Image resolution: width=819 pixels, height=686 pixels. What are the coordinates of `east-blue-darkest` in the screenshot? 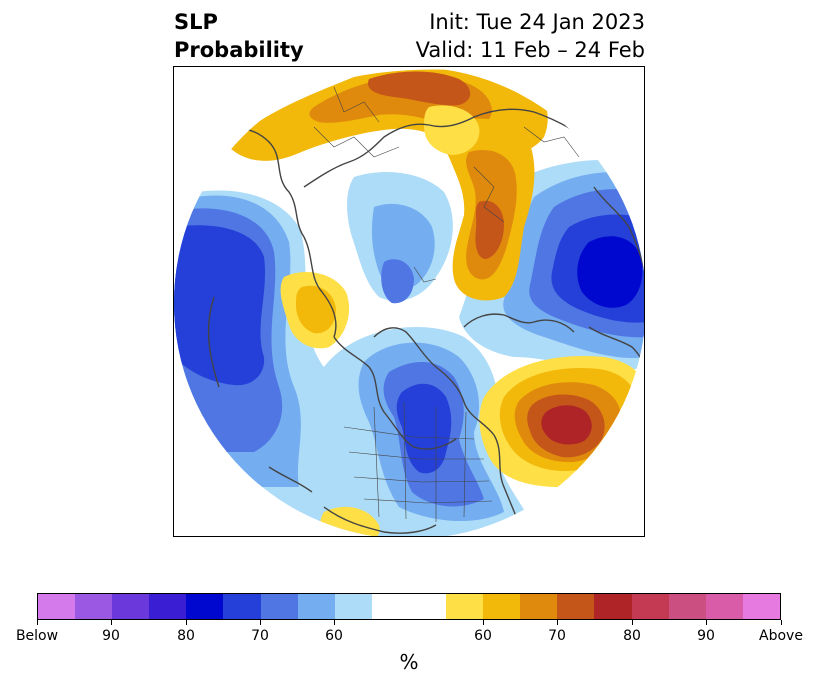 It's located at (610, 272).